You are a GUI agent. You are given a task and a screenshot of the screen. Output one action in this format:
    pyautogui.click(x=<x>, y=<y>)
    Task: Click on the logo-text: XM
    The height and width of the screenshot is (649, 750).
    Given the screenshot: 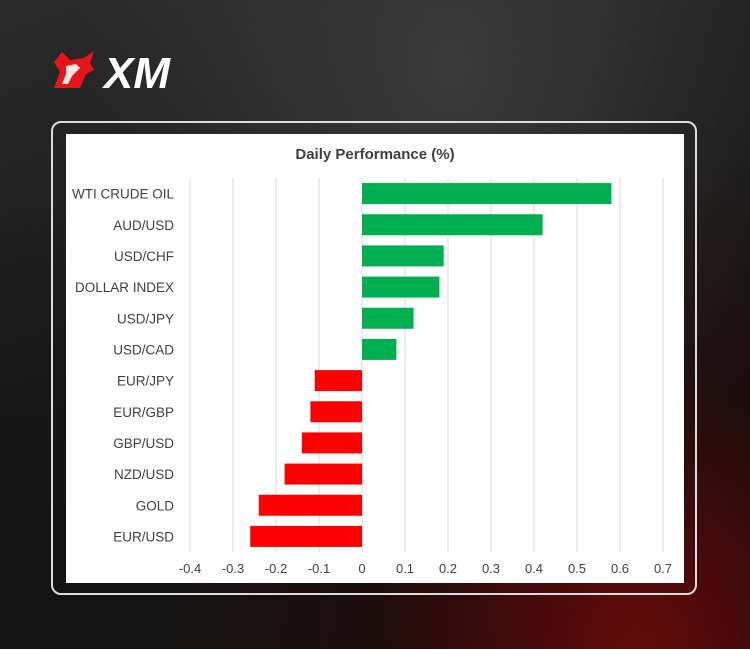 What is the action you would take?
    pyautogui.click(x=136, y=71)
    